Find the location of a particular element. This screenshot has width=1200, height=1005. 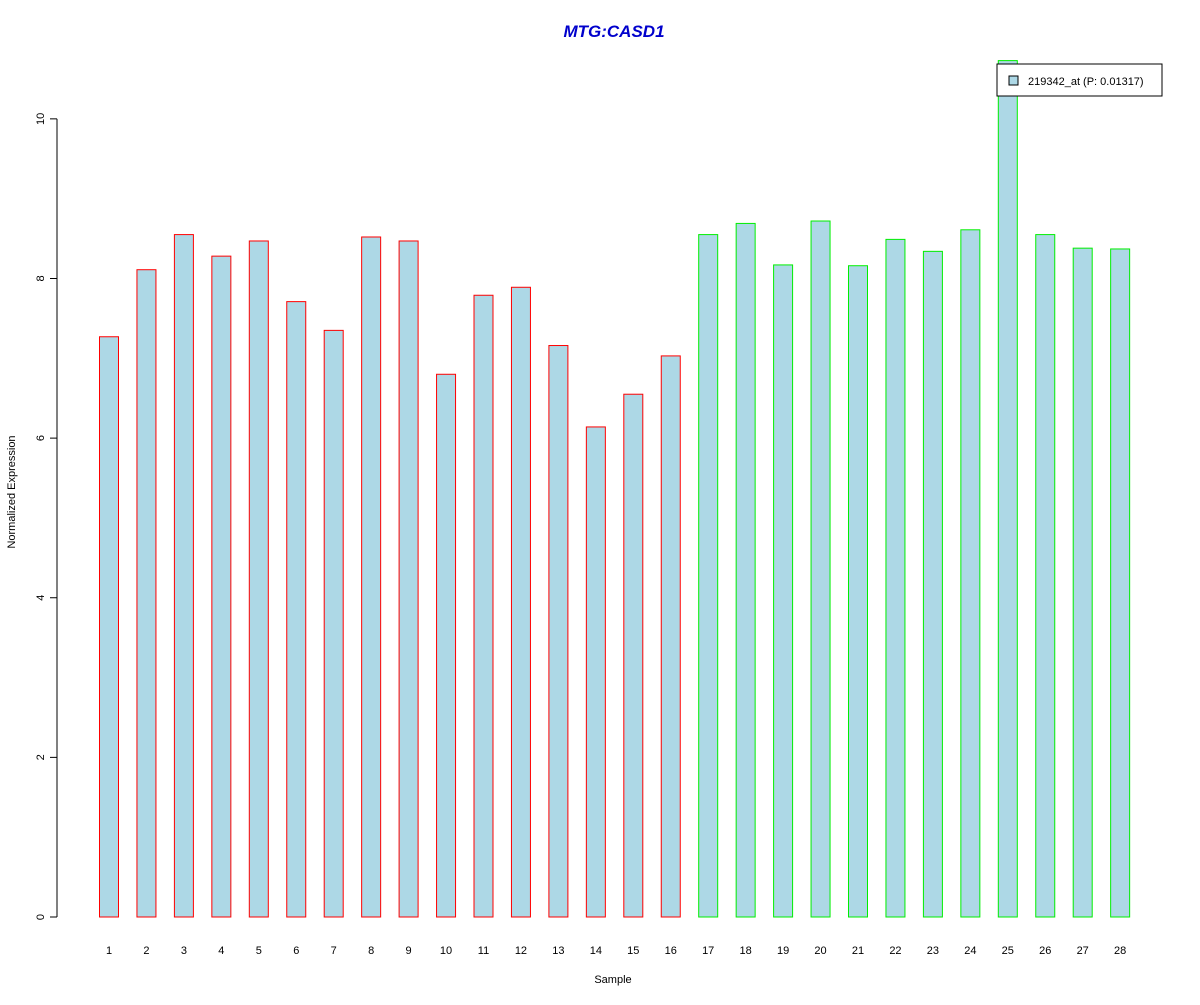

x-axis-tick-label: 11 is located at coordinates (483, 951).